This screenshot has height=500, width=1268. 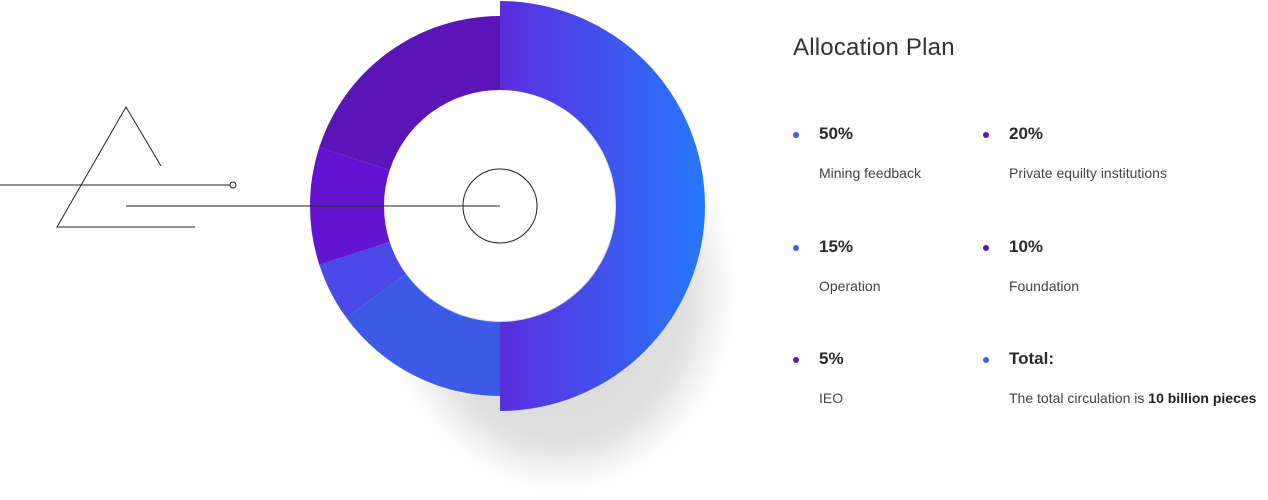 I want to click on legend-value: 15%, so click(x=836, y=246).